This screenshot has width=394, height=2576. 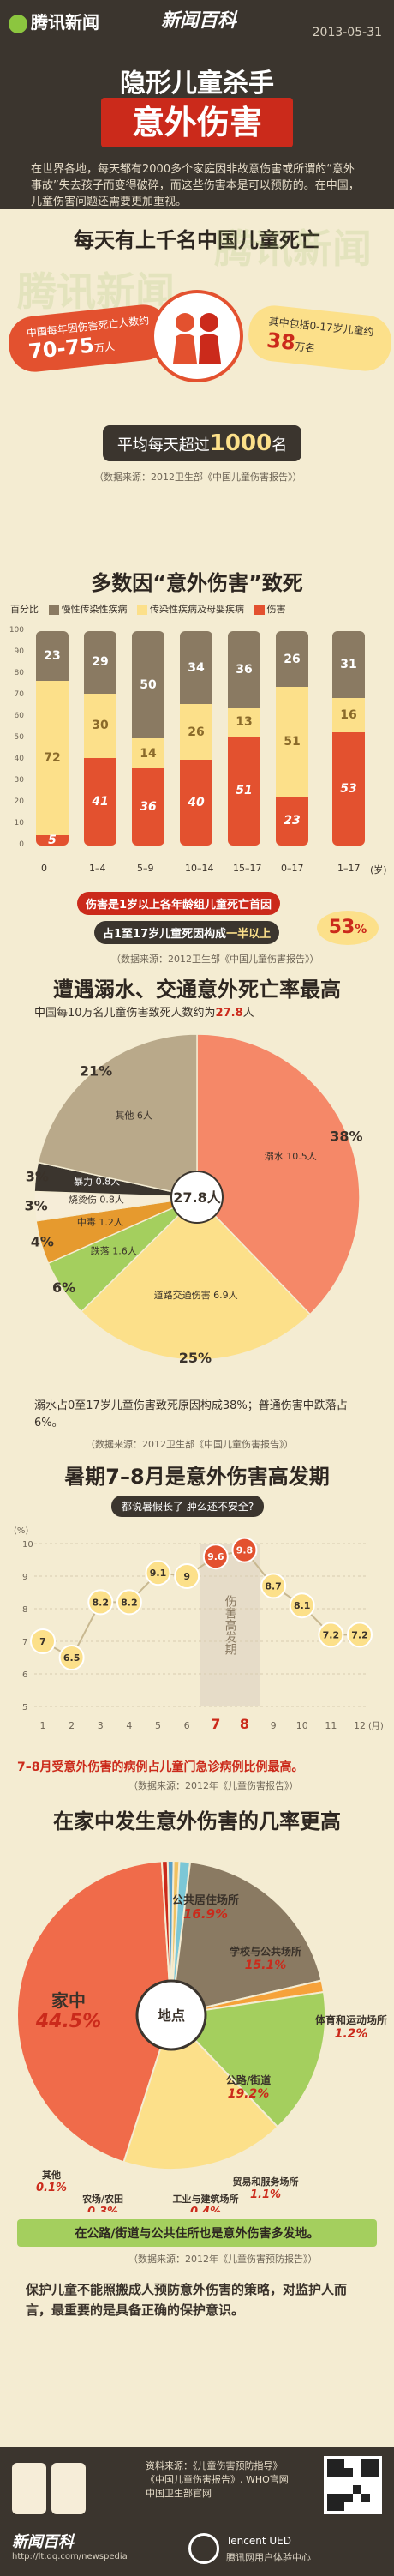 I want to click on y-tick-label: 90, so click(x=19, y=651).